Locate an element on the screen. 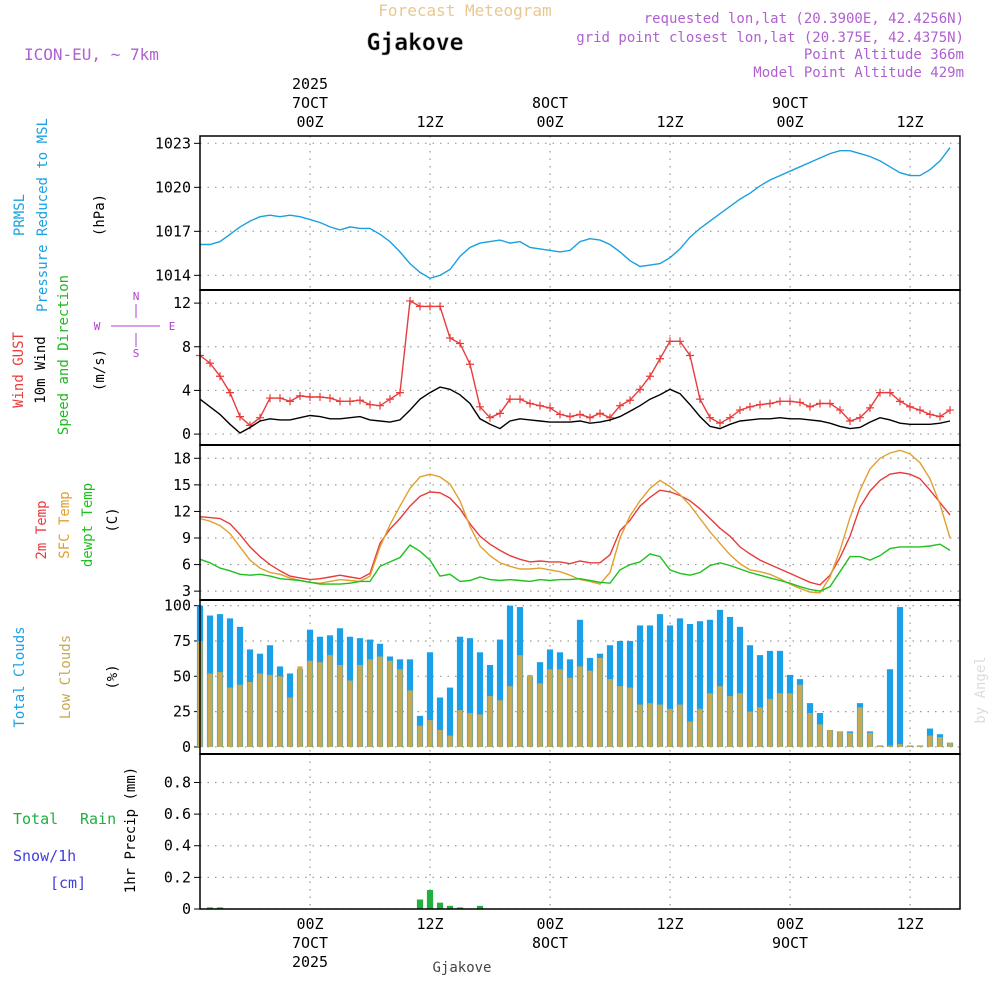 This screenshot has height=1000, width=1000. y-tick-label: 0.6 is located at coordinates (177, 814).